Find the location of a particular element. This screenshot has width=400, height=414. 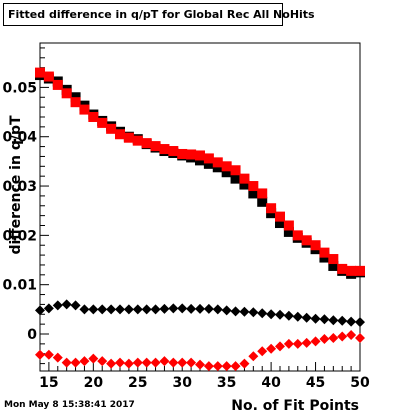

y-axis: 0 0.01 0.02 0.03 0.04 0.05 is located at coordinates (25, 206).